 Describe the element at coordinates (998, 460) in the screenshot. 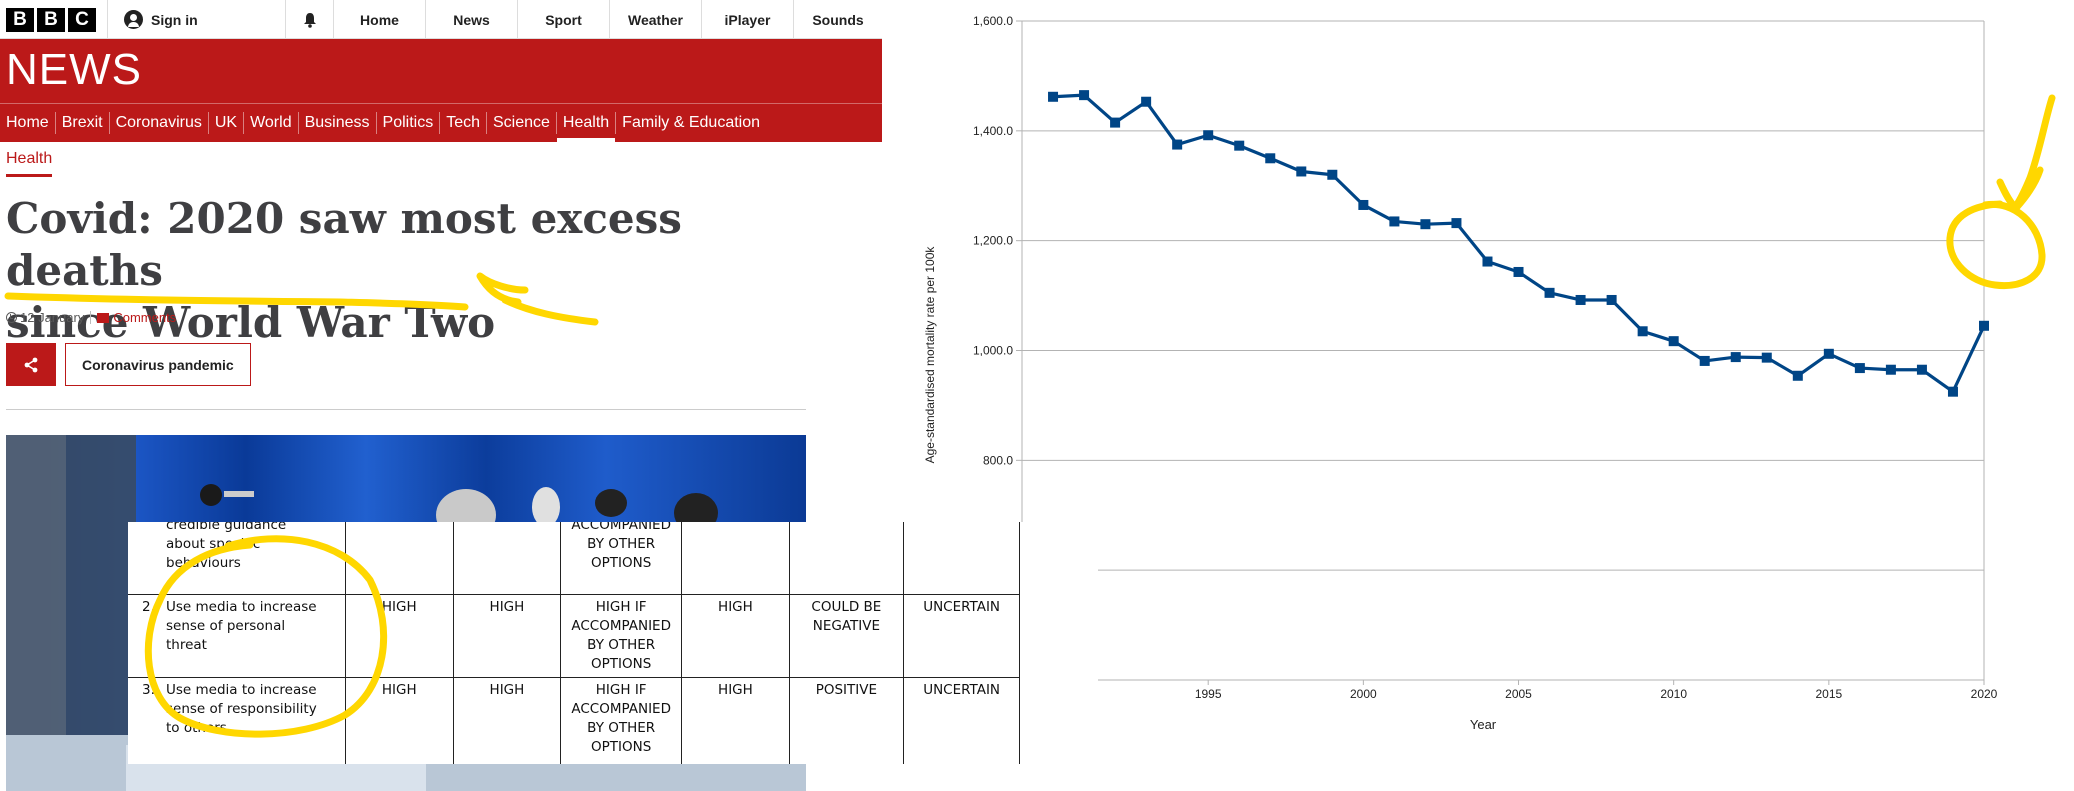

I see `y-tick-label: 800.0` at that location.